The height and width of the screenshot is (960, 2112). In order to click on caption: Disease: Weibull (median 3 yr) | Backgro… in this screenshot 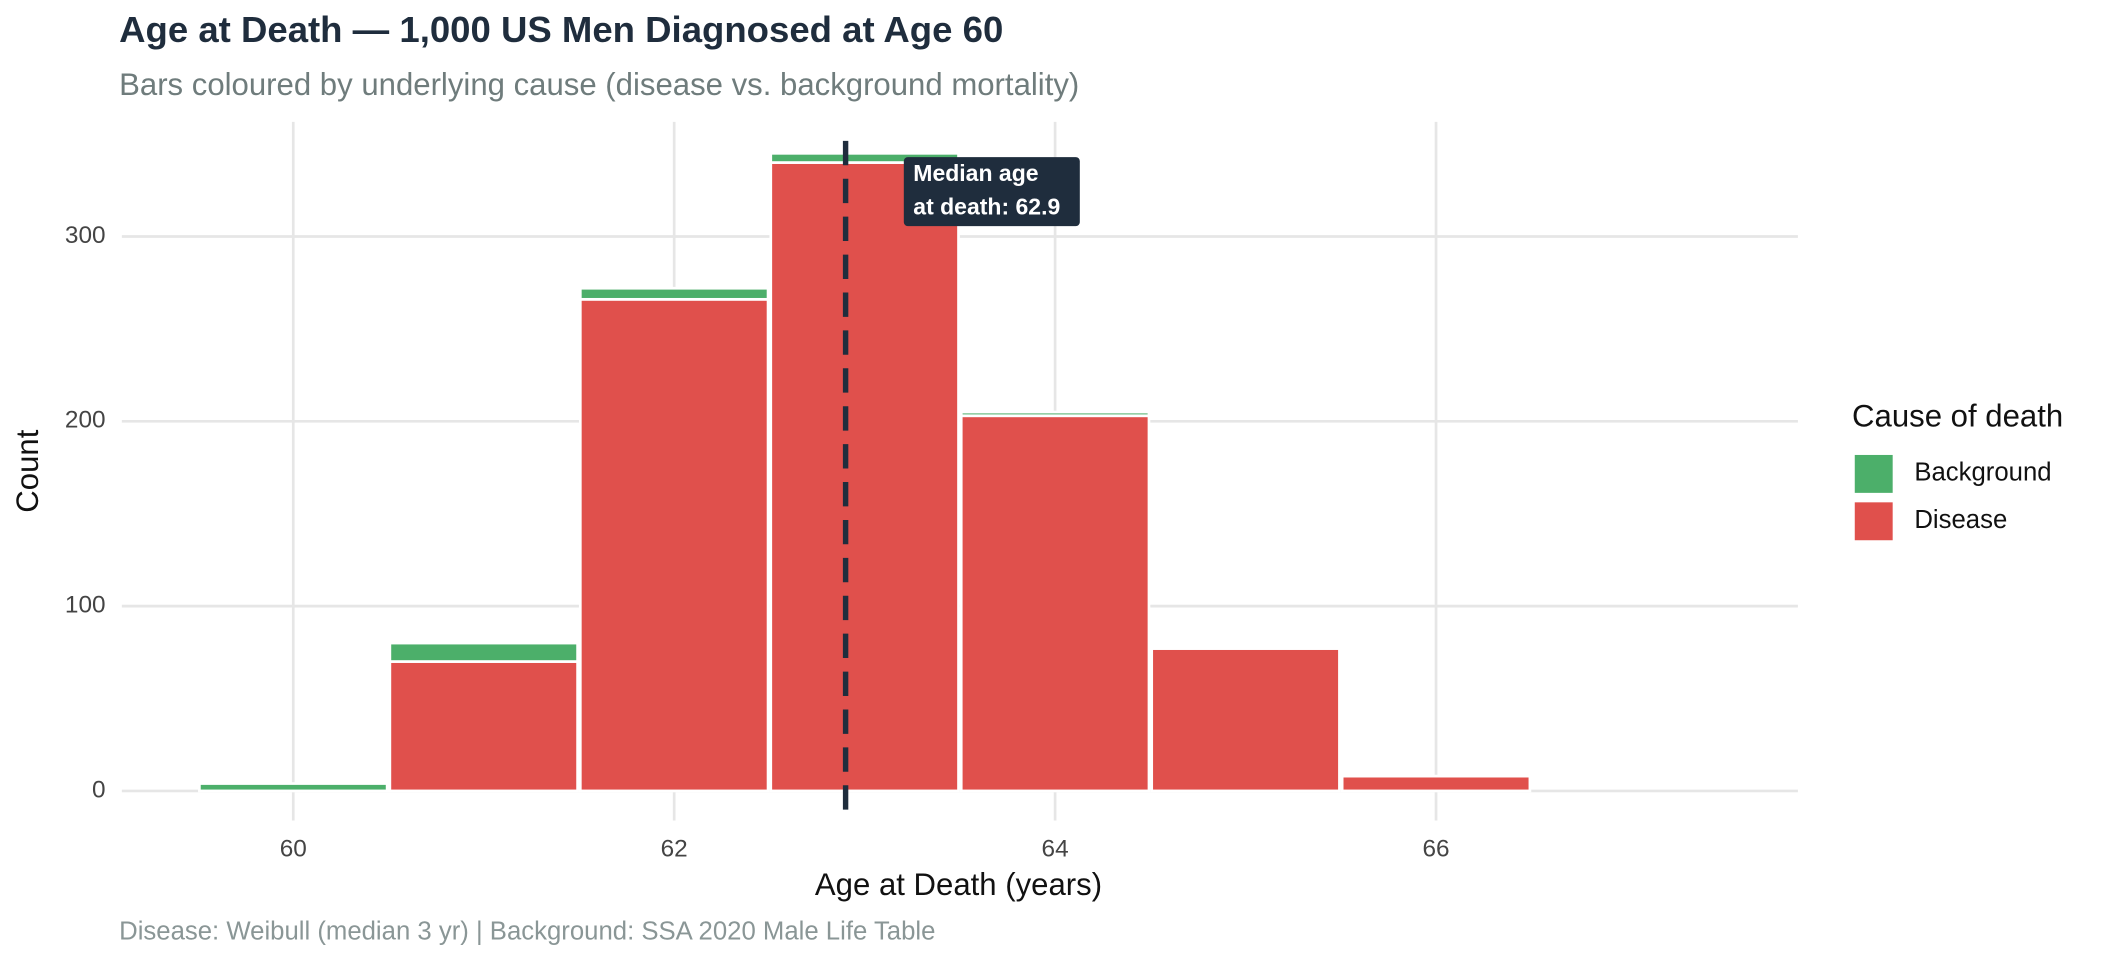, I will do `click(527, 932)`.